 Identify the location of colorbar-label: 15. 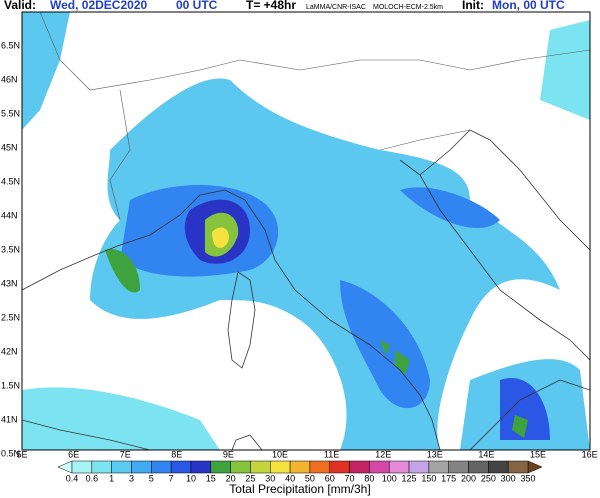
(211, 478).